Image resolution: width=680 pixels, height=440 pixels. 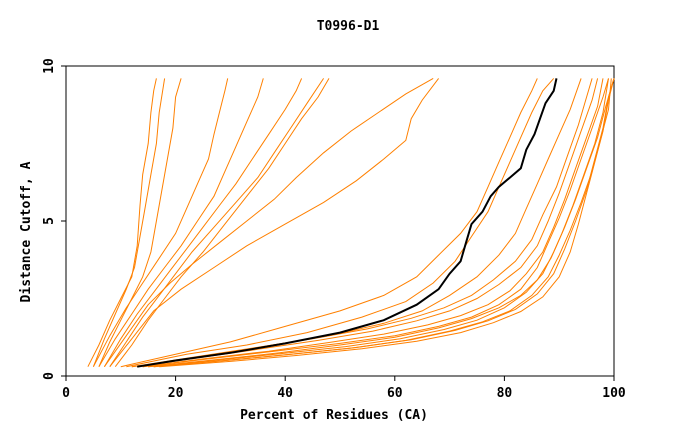 What do you see at coordinates (505, 393) in the screenshot?
I see `x-tick-label: 80` at bounding box center [505, 393].